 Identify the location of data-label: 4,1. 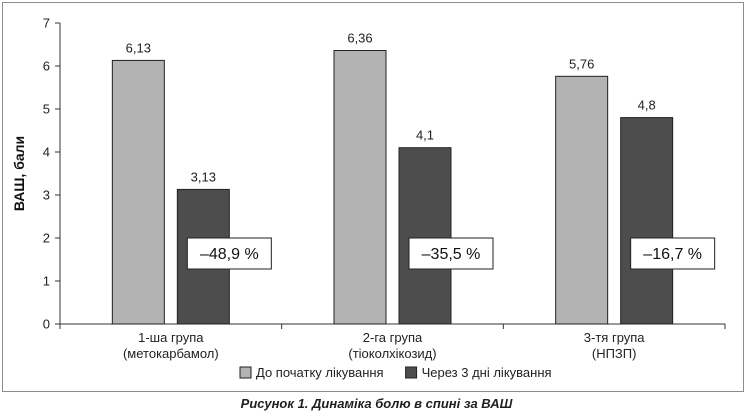
(425, 135).